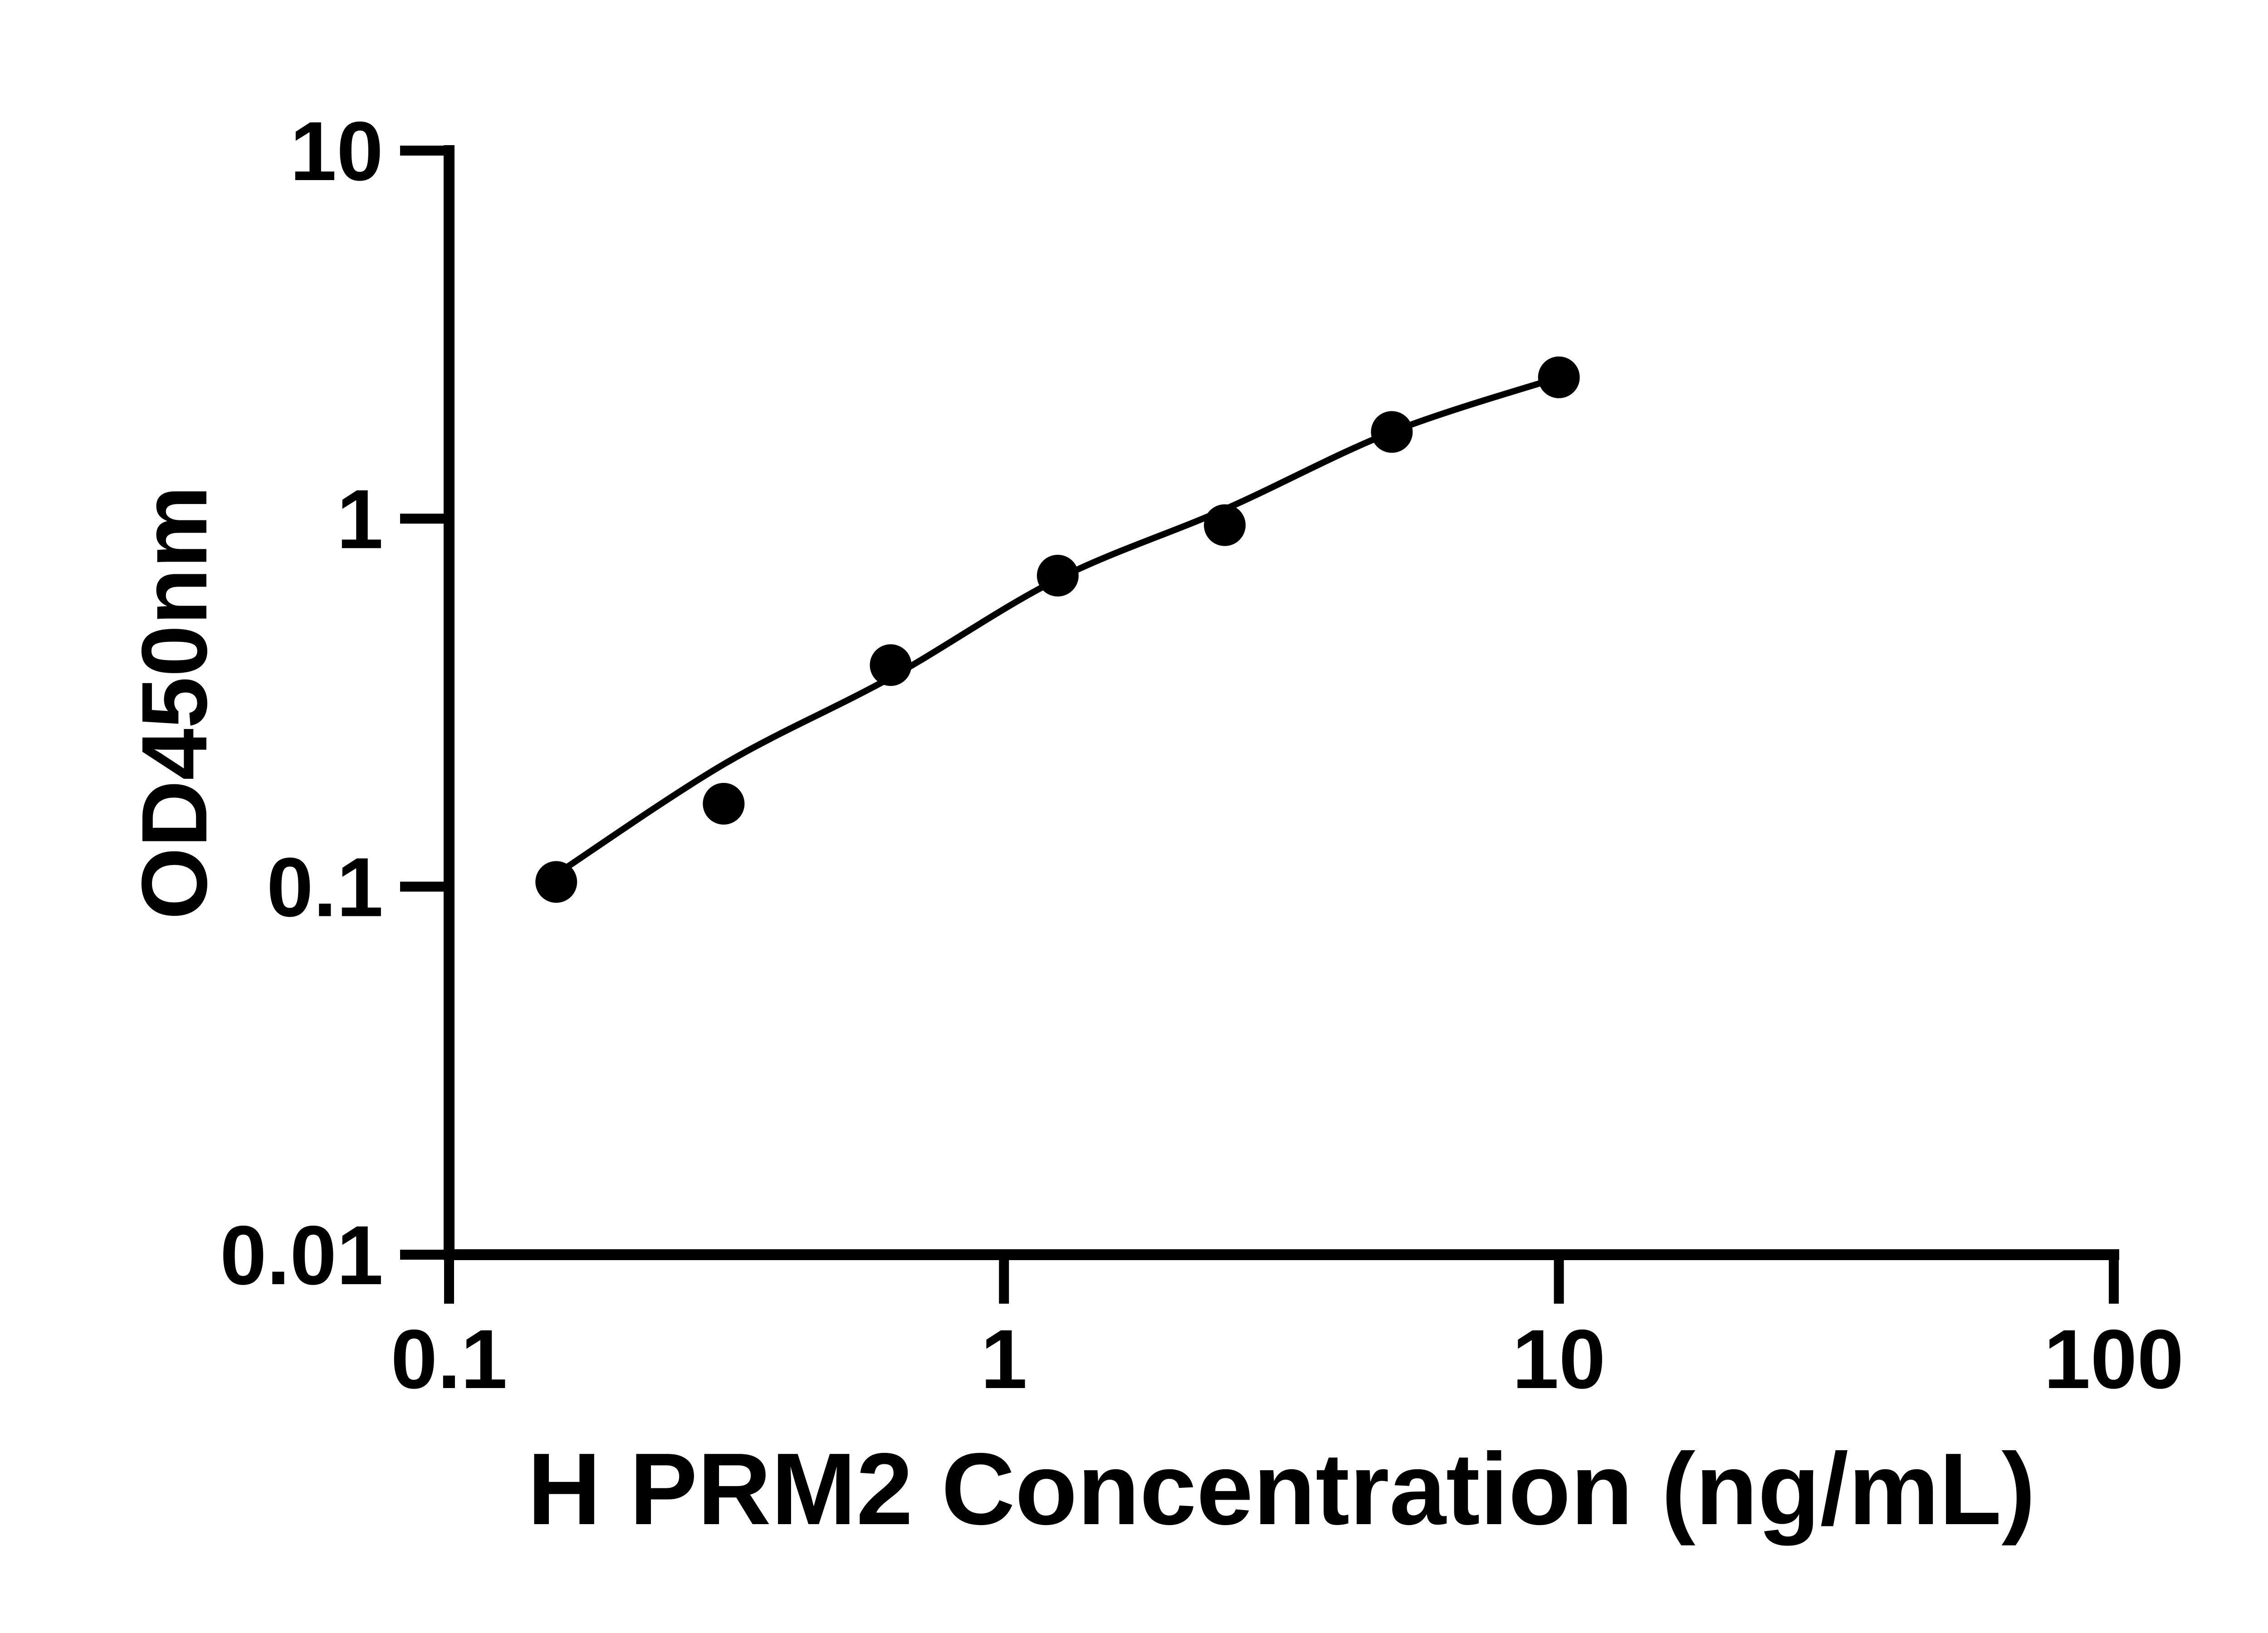 The height and width of the screenshot is (1633, 2268). What do you see at coordinates (1288, 1330) in the screenshot?
I see `x-axis-ticks: 0.1 1 10 100` at bounding box center [1288, 1330].